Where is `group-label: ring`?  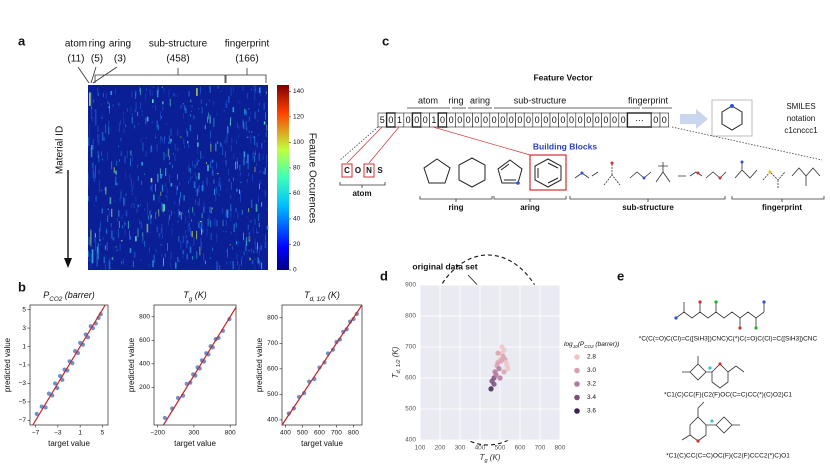 group-label: ring is located at coordinates (455, 100).